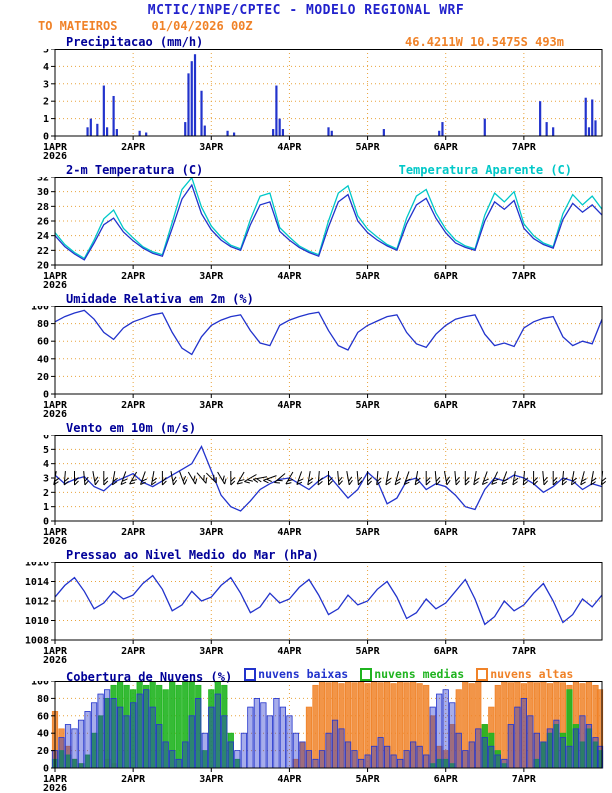 The height and width of the screenshot is (793, 612). I want to click on wind-title-row: Vento em 10m (m/s), so click(306, 428).